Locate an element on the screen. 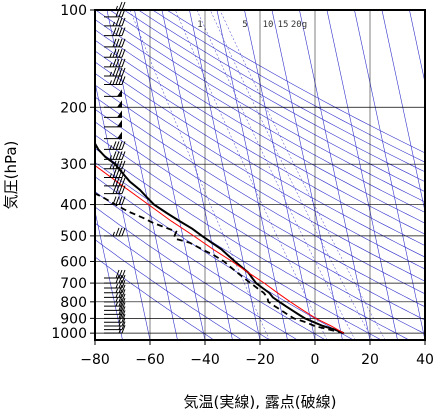 The image size is (435, 412). dry-adiabat-line is located at coordinates (182, 281).